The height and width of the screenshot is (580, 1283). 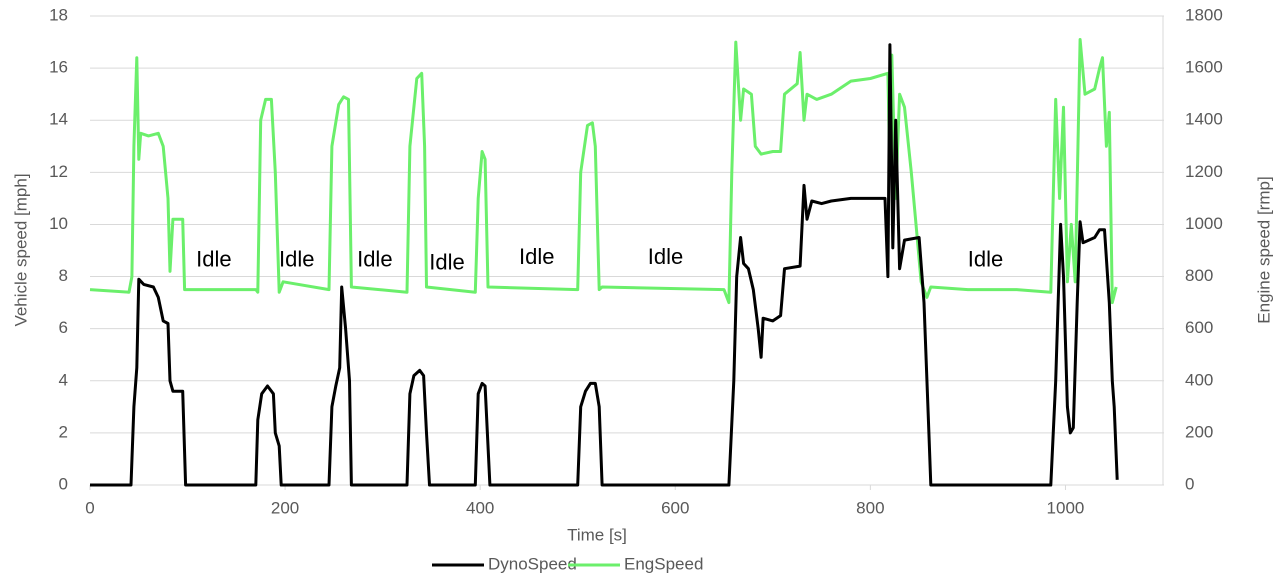 I want to click on y2-tick-label: 0, so click(x=1189, y=483).